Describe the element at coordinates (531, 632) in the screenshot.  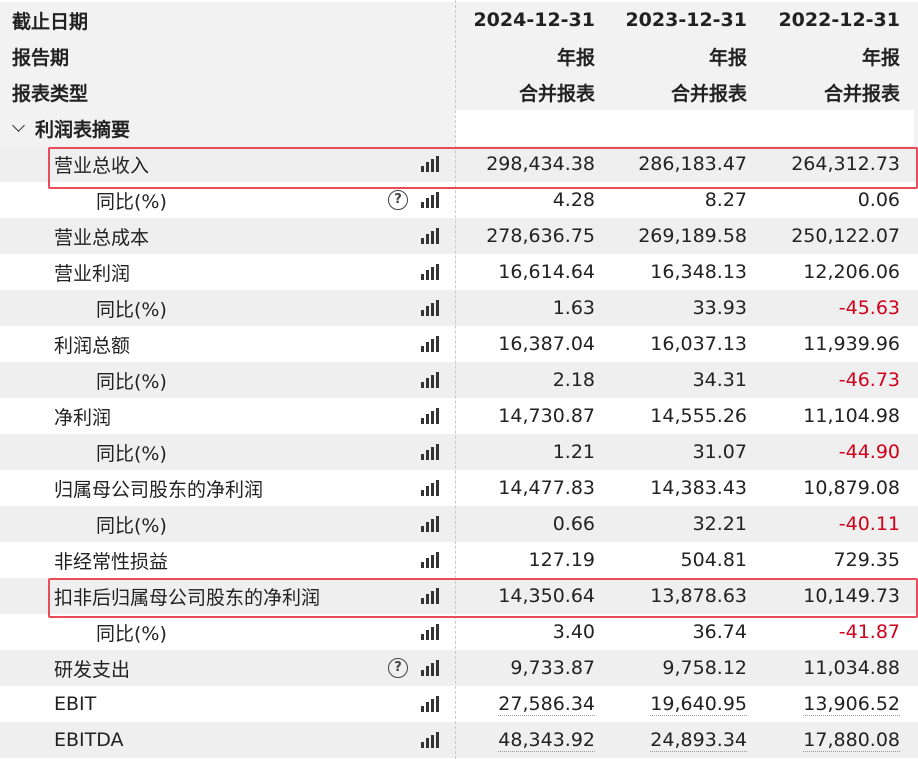
I see `value-cell: 3.40` at that location.